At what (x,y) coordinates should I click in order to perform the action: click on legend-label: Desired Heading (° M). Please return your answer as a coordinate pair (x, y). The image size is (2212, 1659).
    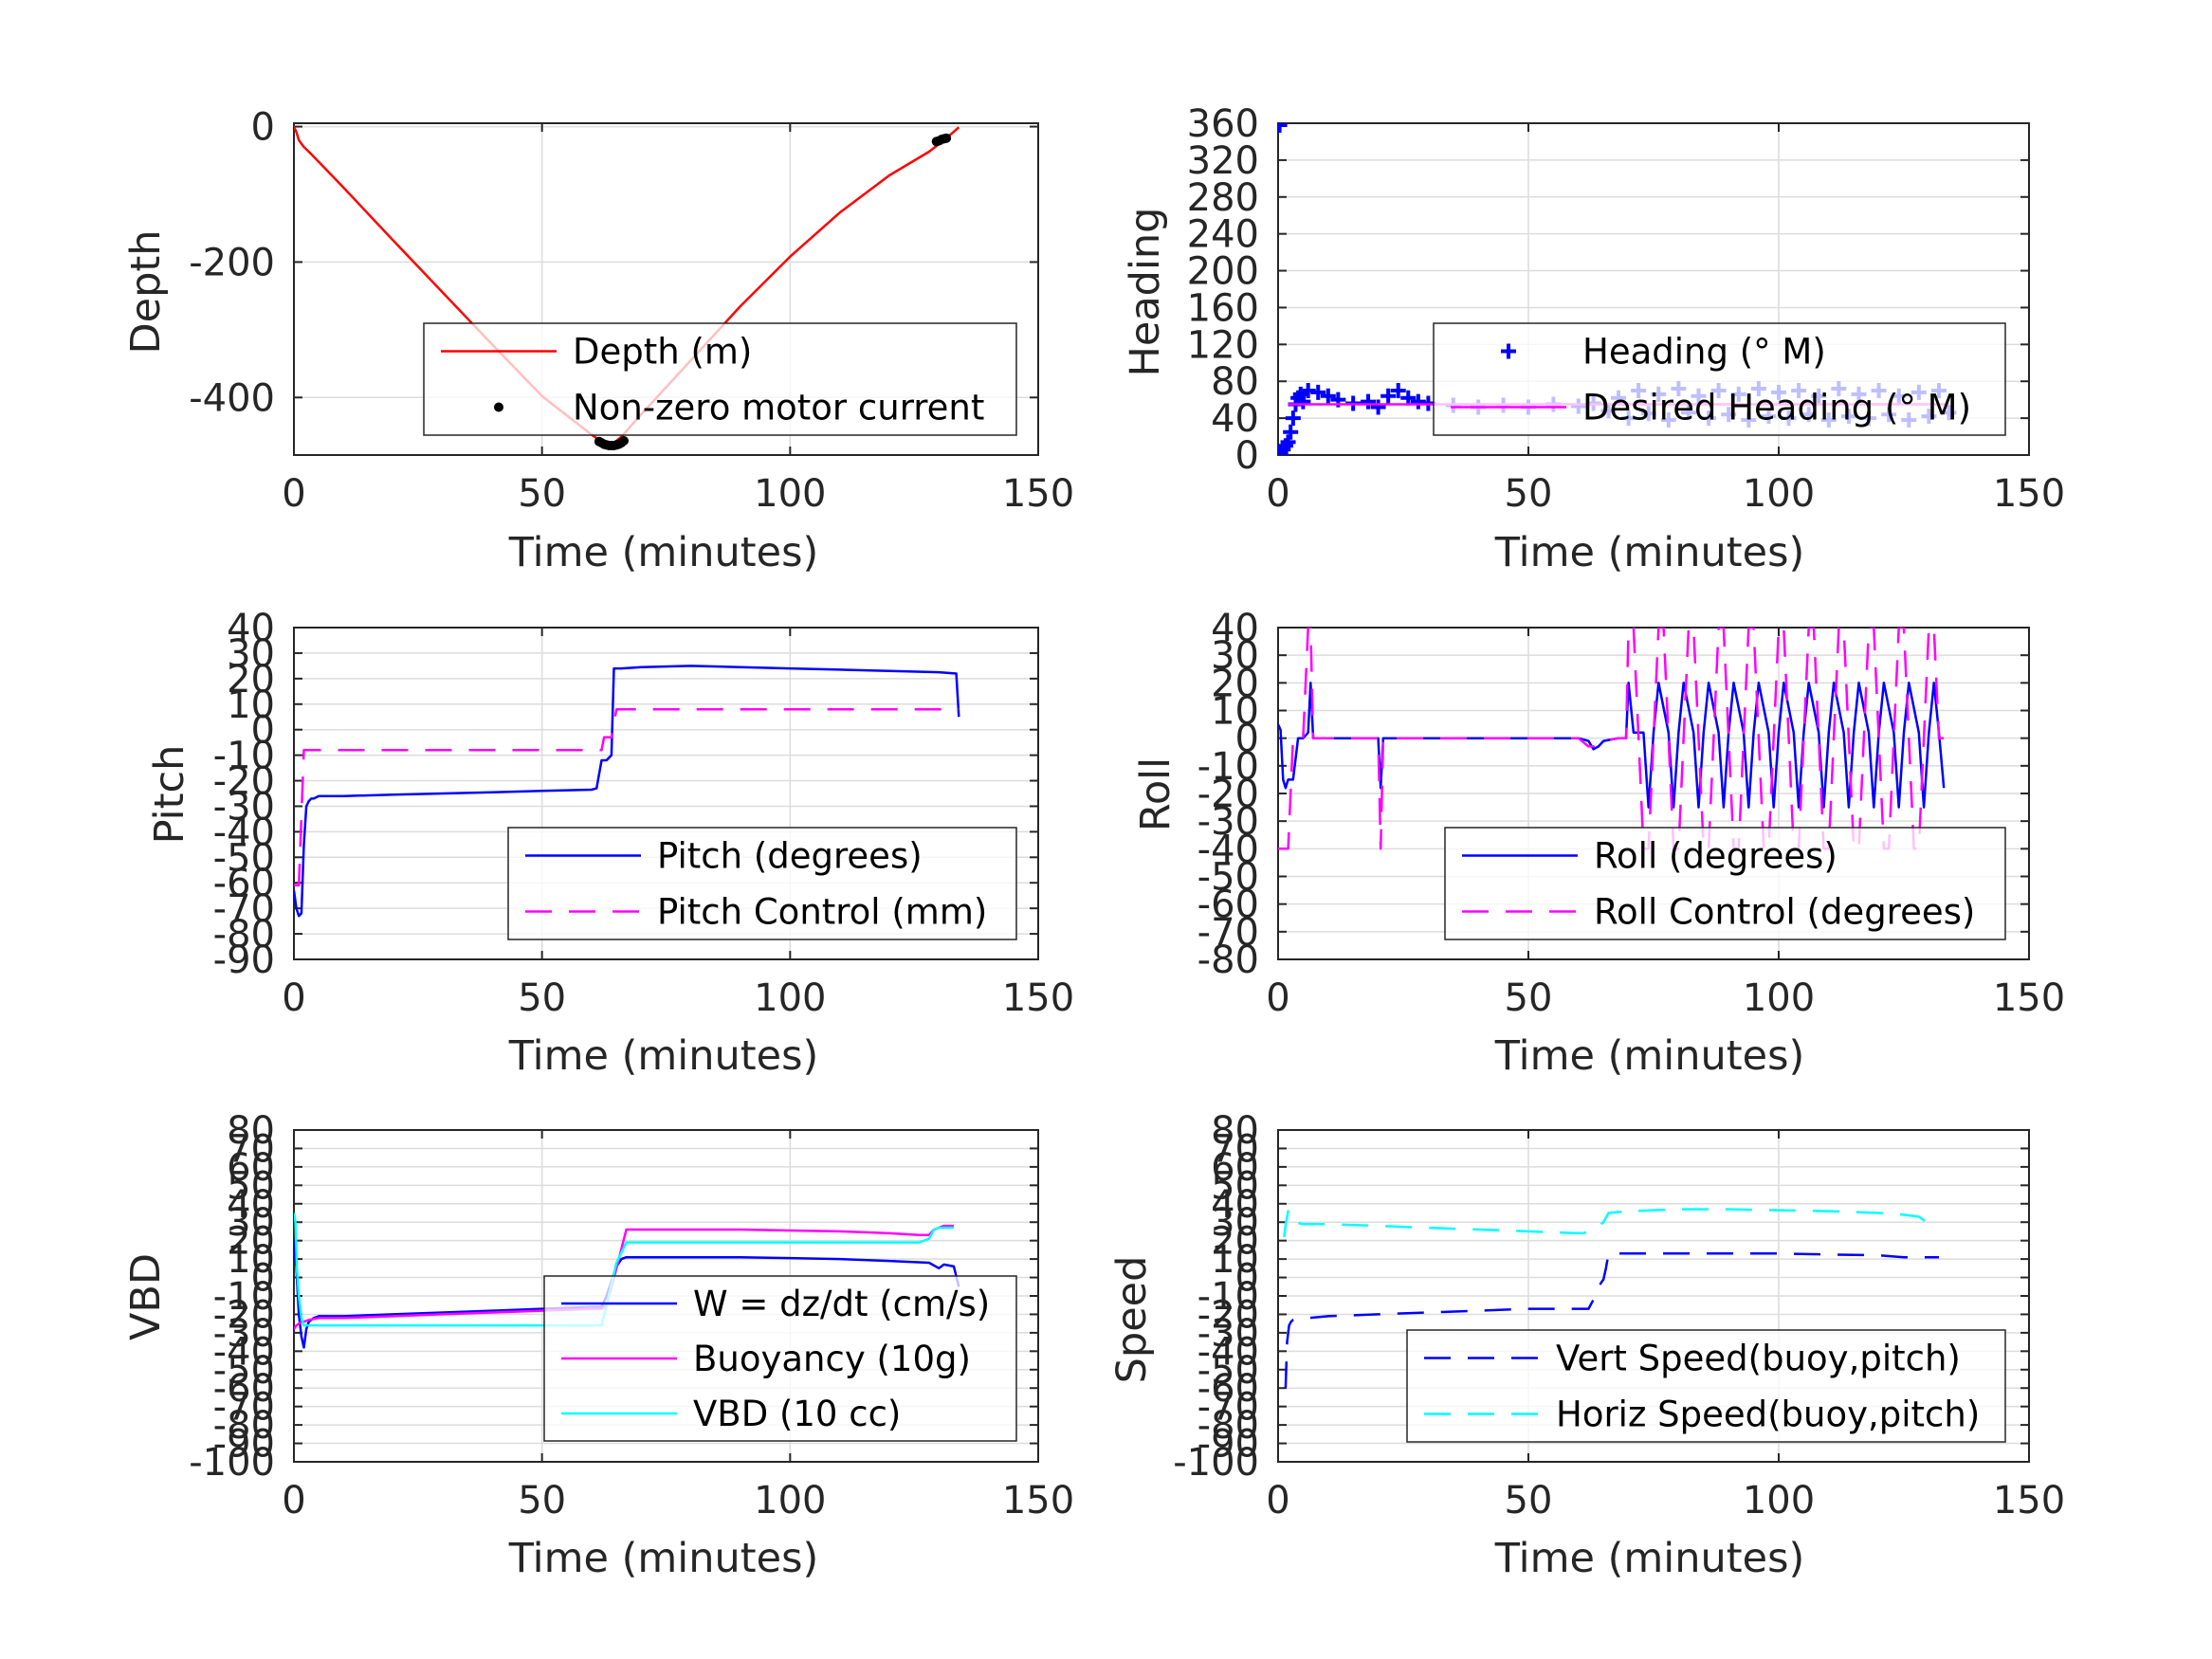
    Looking at the image, I should click on (1776, 408).